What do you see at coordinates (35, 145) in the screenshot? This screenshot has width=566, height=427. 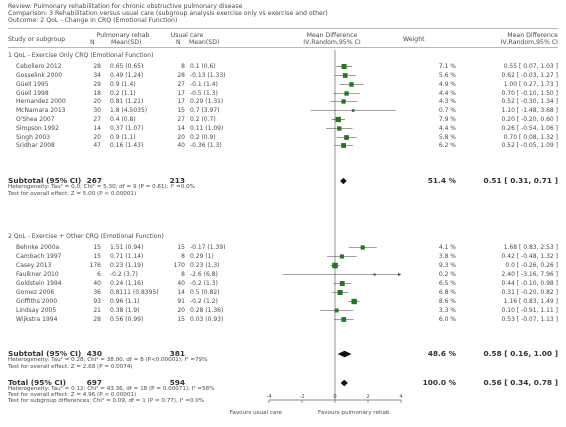 I see `study-name: Sridhar 2008` at bounding box center [35, 145].